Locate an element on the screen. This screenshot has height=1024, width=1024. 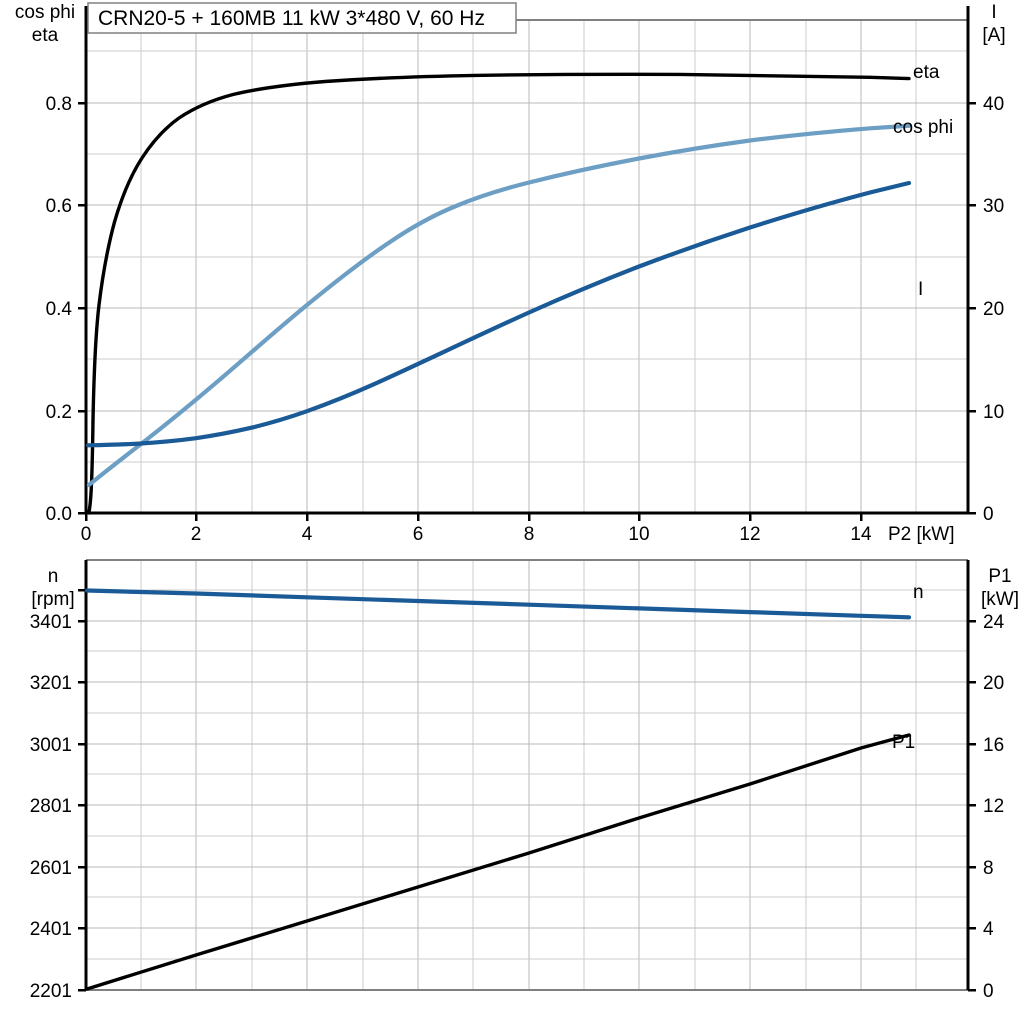
bottom-left-tick-3: 2801 is located at coordinates (51, 806).